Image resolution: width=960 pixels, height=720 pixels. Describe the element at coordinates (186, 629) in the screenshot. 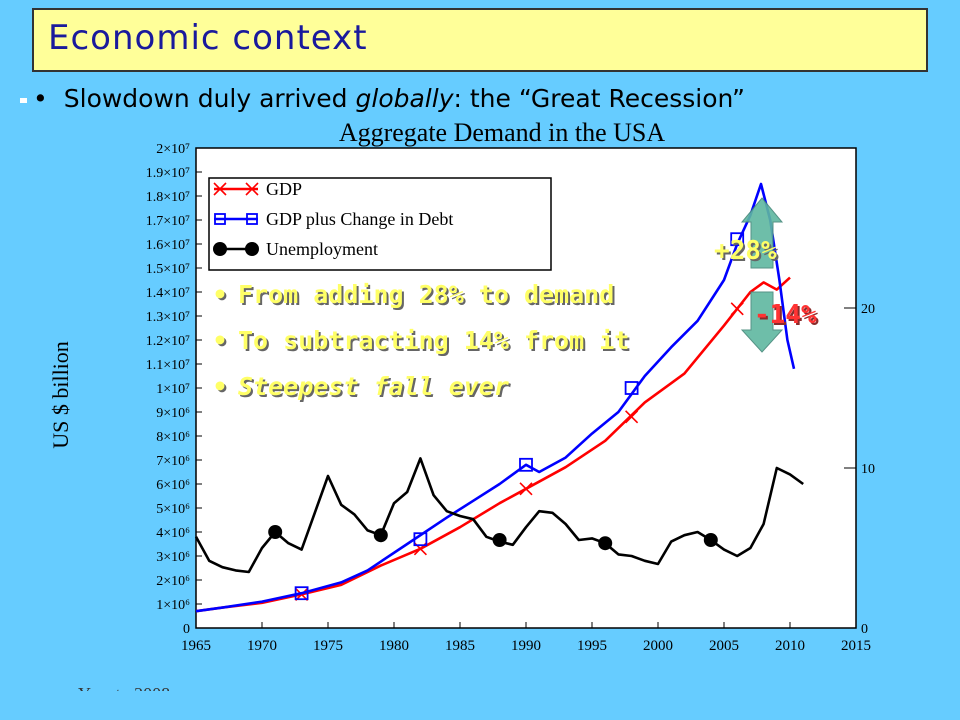

I see `y-tick-label: 0` at that location.